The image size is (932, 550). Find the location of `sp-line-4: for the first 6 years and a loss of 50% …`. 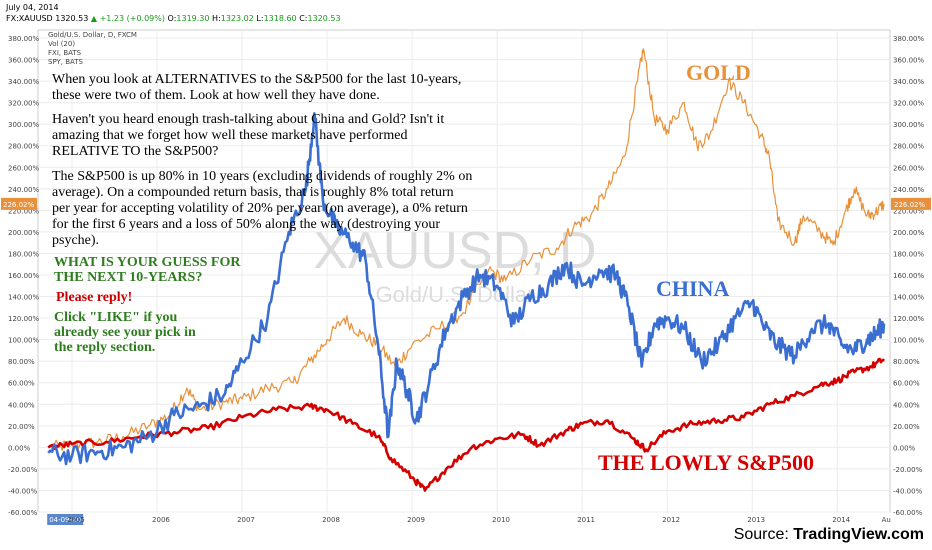

sp-line-4: for the first 6 years and a loss of 50% … is located at coordinates (246, 224).